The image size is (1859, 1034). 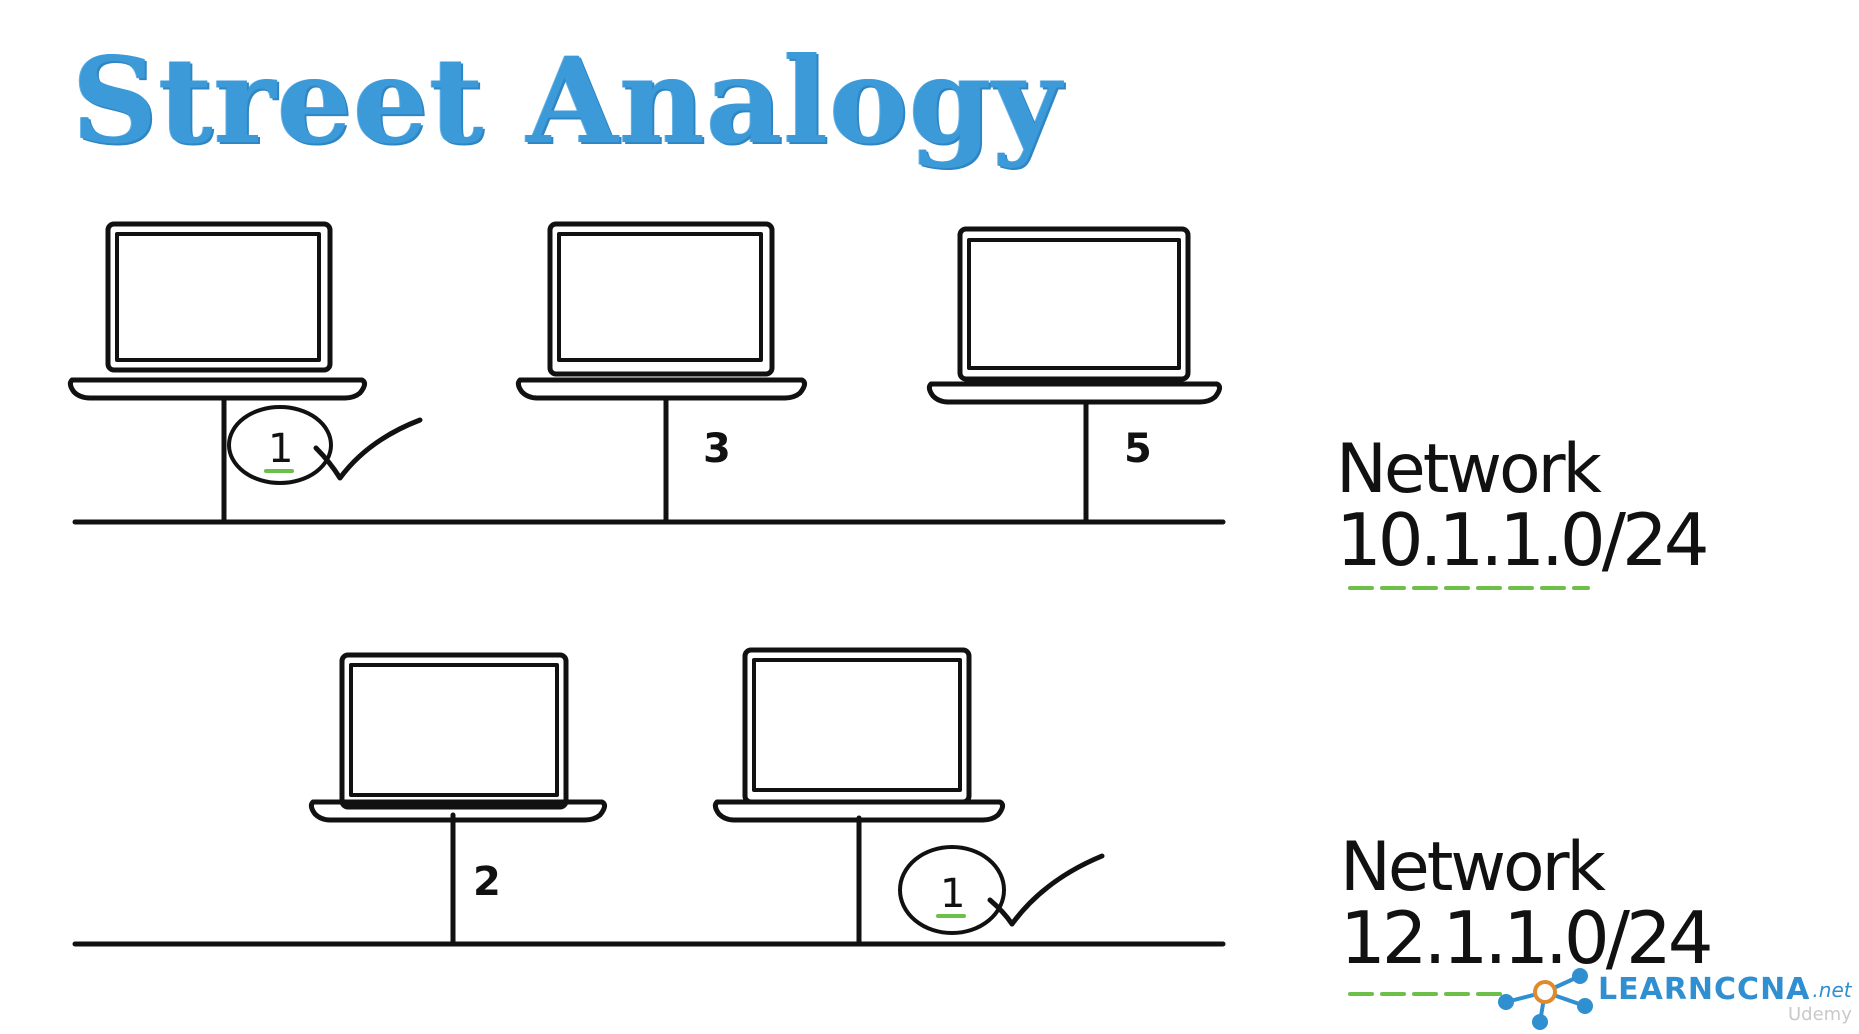 I want to click on brand-logo: LEARNCCNA .net, so click(x=1725, y=989).